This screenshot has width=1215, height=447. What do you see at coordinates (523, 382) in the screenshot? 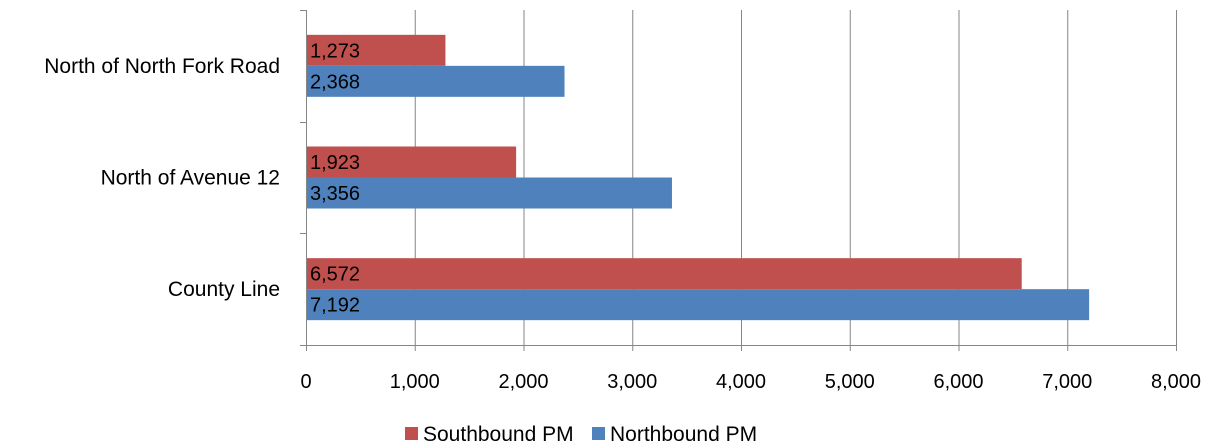
I see `x-tick-label: 2,000` at bounding box center [523, 382].